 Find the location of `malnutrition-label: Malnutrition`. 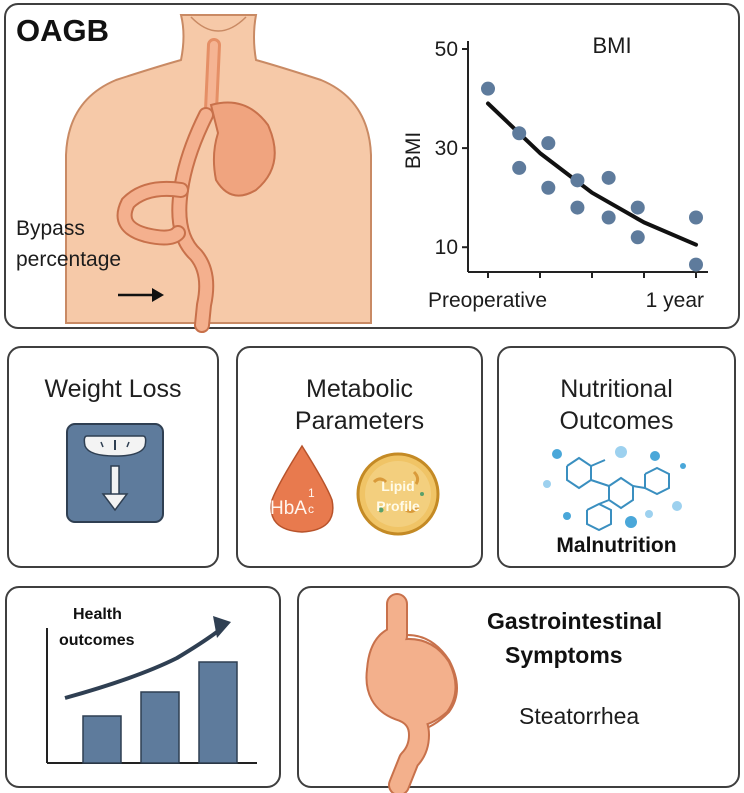

malnutrition-label: Malnutrition is located at coordinates (616, 545).